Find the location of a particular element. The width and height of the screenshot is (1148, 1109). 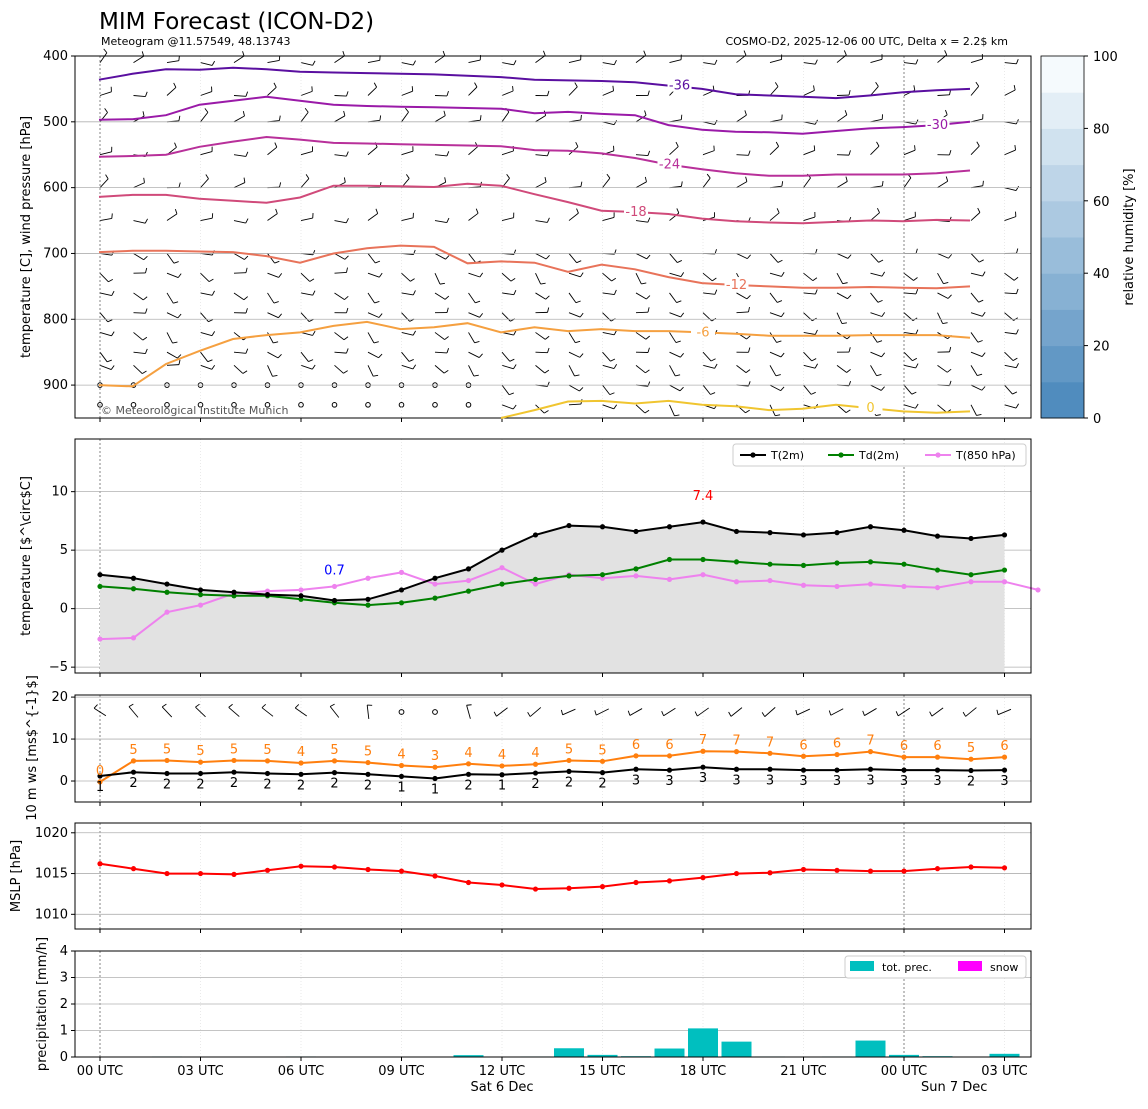

legend-entry: tot. prec. is located at coordinates (907, 967).